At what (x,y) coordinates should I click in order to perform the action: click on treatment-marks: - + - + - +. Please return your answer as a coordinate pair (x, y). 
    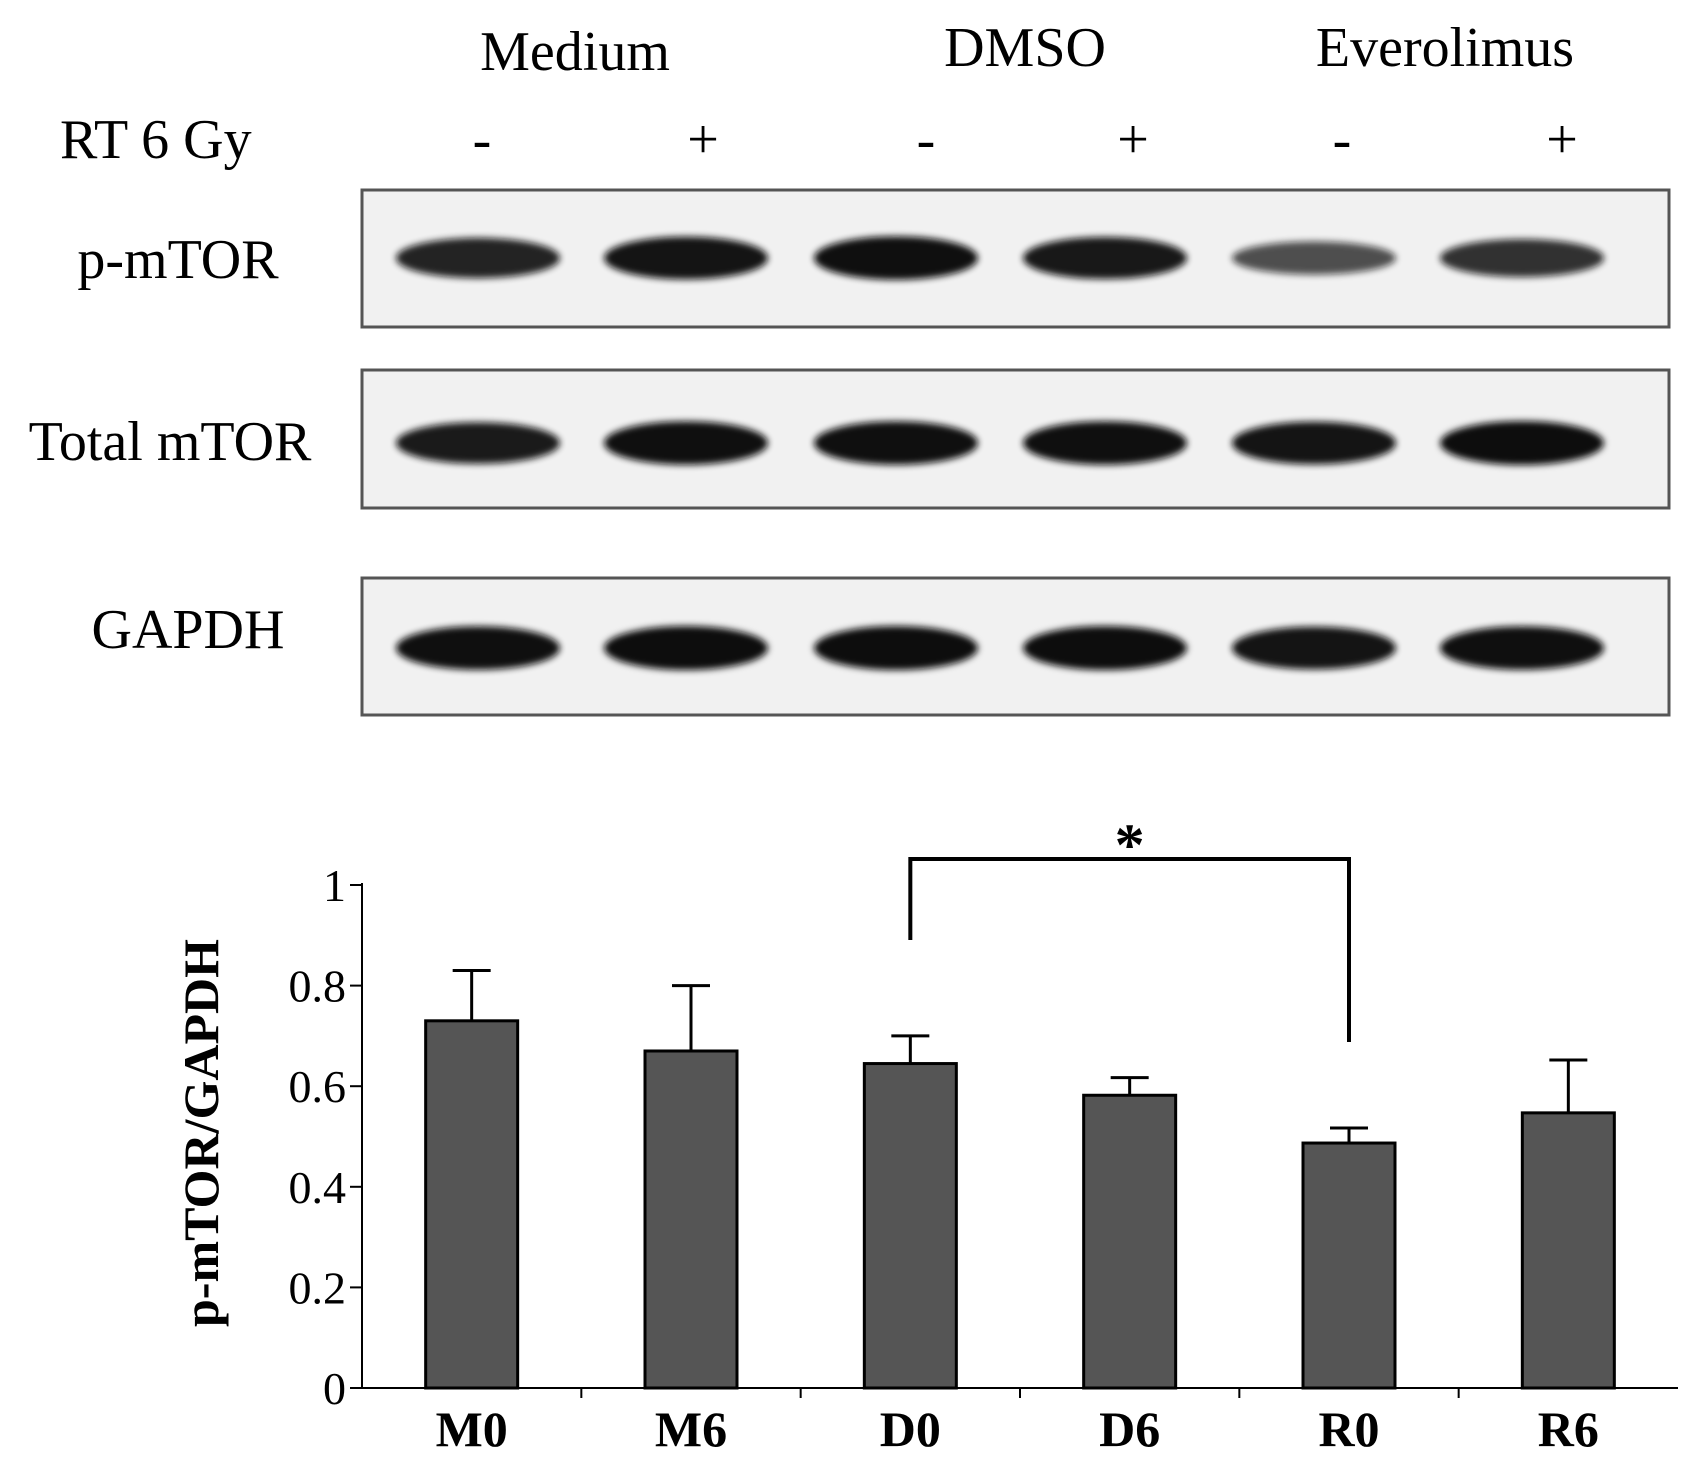
    Looking at the image, I should click on (1025, 140).